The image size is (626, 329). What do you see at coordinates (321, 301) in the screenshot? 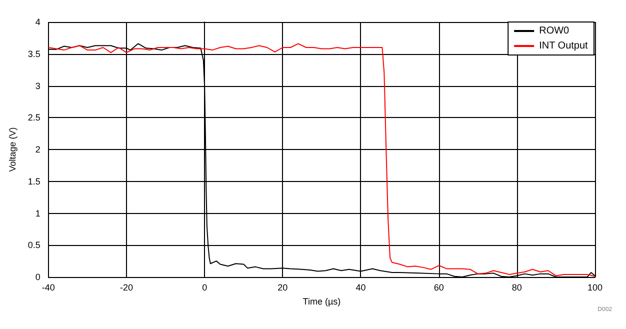
I see `x-axis-title: Time (µs)` at bounding box center [321, 301].